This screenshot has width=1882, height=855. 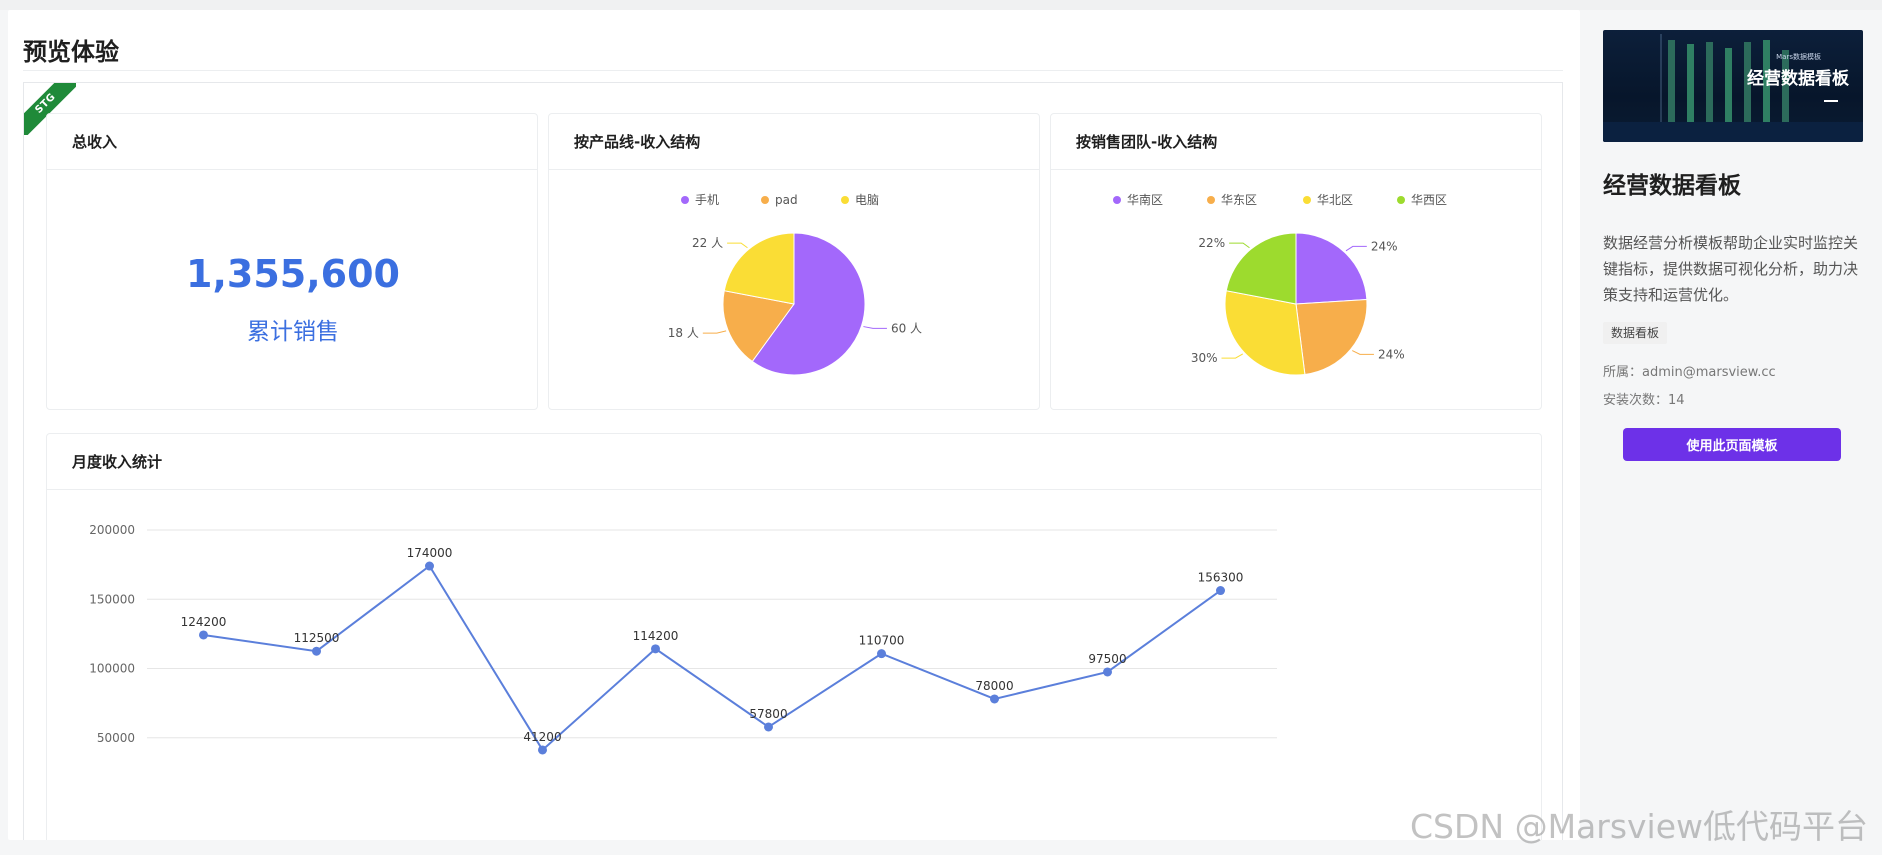 I want to click on legend-label-1: 华东区, so click(x=1239, y=200).